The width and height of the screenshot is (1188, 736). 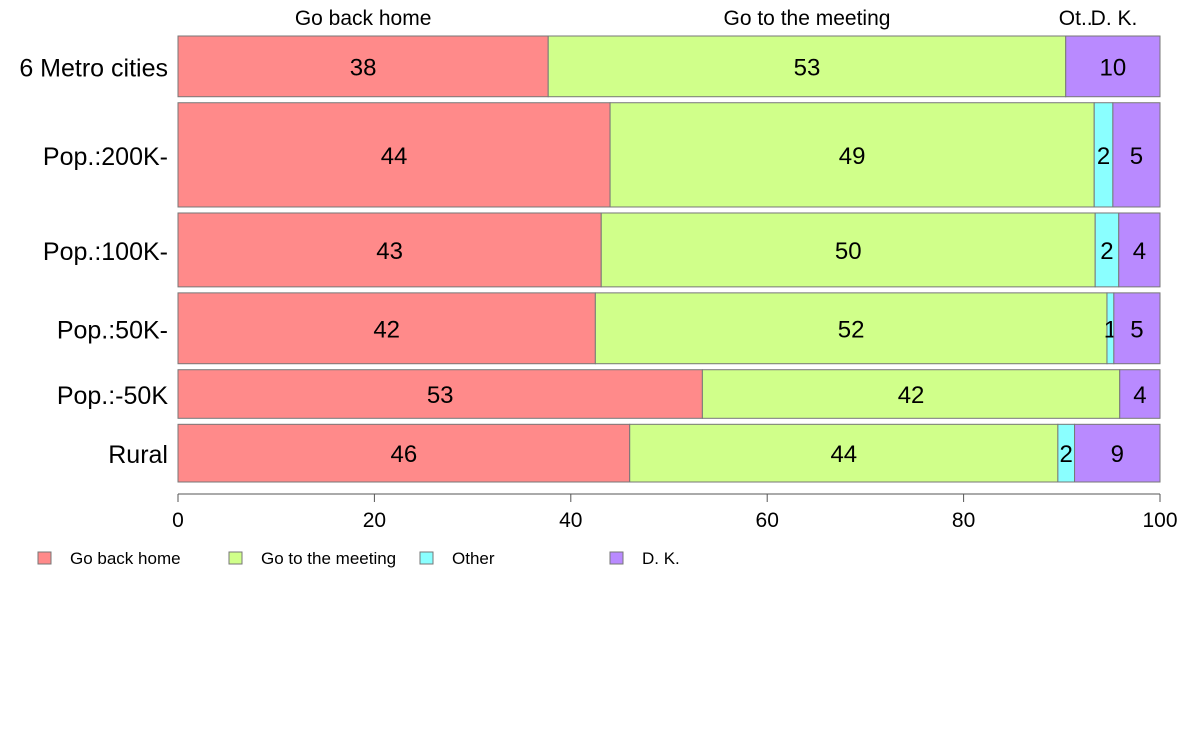 I want to click on bar-go-to-the-meeting-pop-200k, so click(x=852, y=155).